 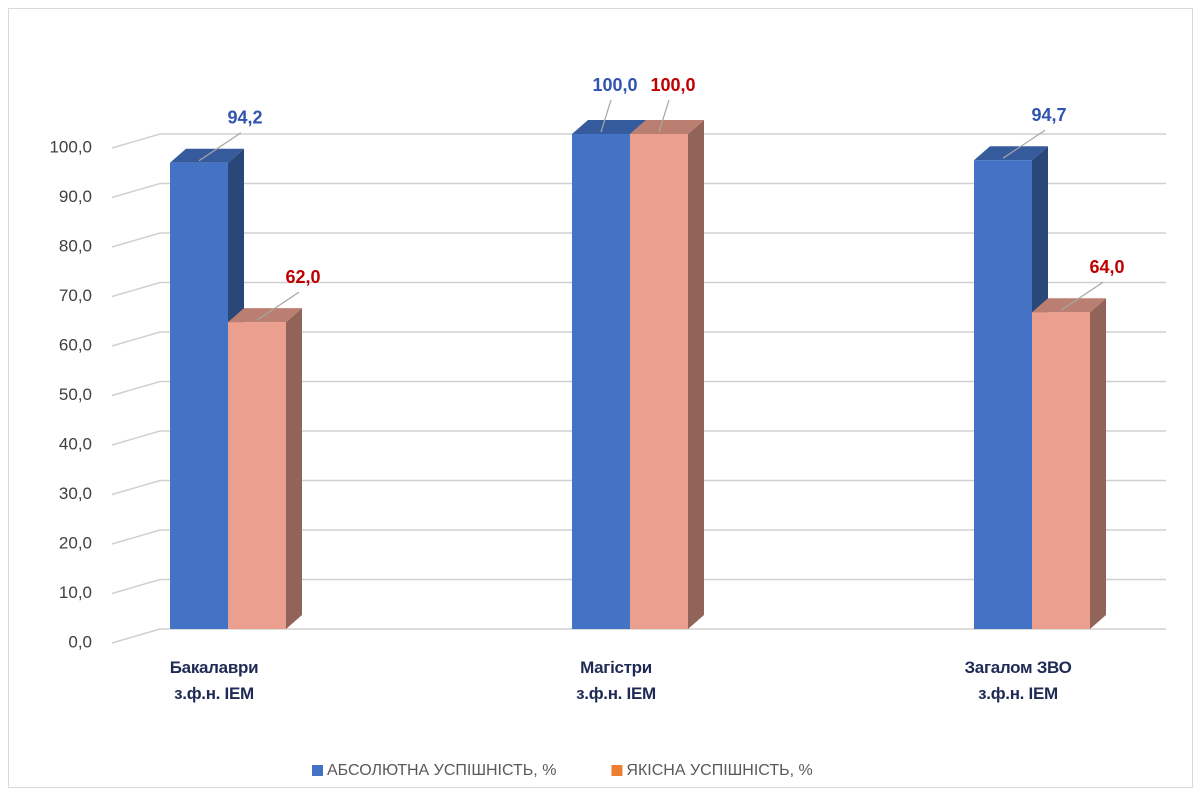 I want to click on y-tick-label: 40,0, so click(x=75, y=443).